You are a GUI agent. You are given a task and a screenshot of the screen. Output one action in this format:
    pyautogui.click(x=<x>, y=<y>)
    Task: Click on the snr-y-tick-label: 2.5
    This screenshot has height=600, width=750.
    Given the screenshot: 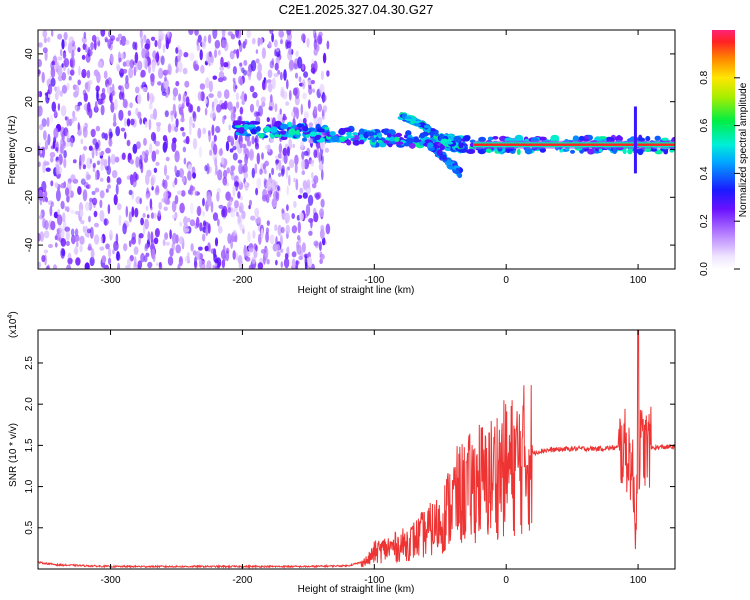 What is the action you would take?
    pyautogui.click(x=29, y=363)
    